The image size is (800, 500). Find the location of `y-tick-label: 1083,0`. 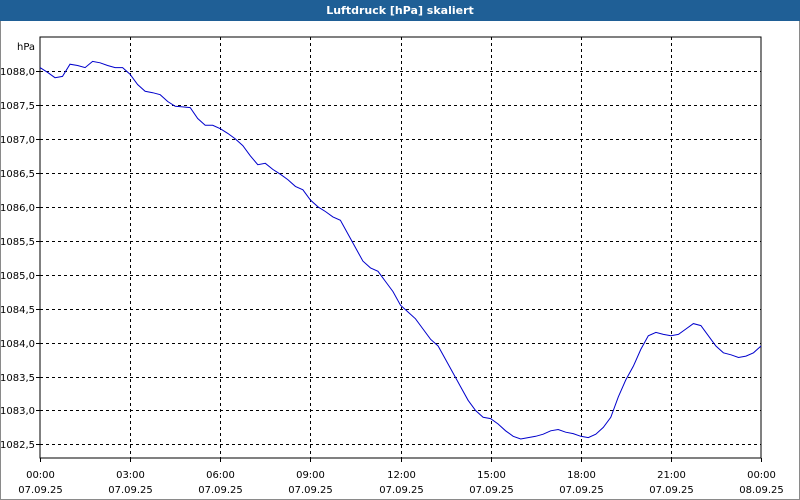

y-tick-label: 1083,0 is located at coordinates (17, 411).